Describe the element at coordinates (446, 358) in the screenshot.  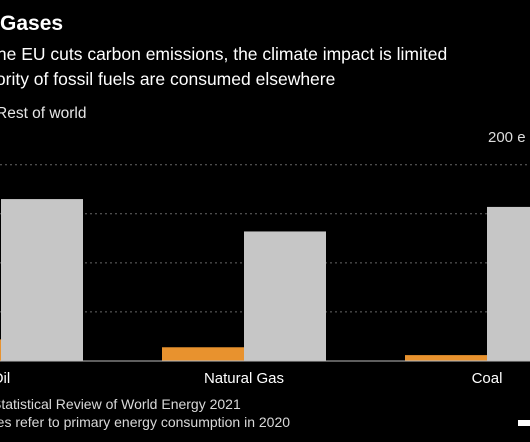
I see `bar-coal-eu` at that location.